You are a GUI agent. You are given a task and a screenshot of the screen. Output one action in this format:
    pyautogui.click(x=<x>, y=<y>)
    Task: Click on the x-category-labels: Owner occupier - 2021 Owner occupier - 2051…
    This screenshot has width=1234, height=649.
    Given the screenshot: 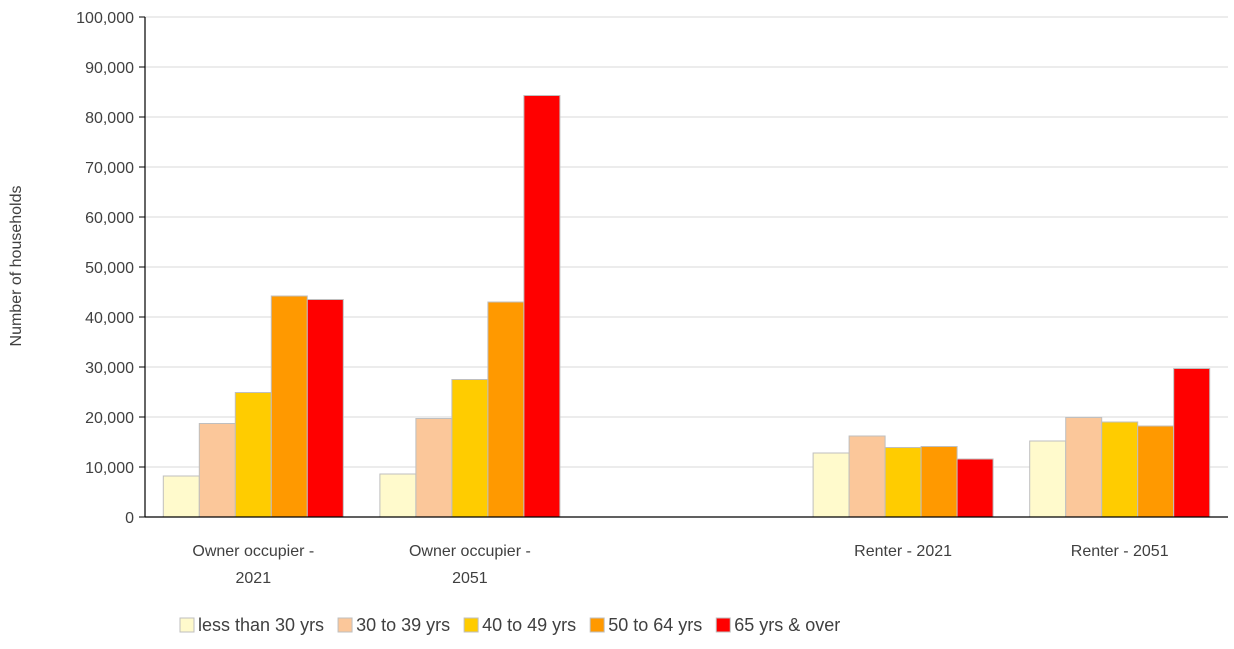 What is the action you would take?
    pyautogui.click(x=680, y=565)
    